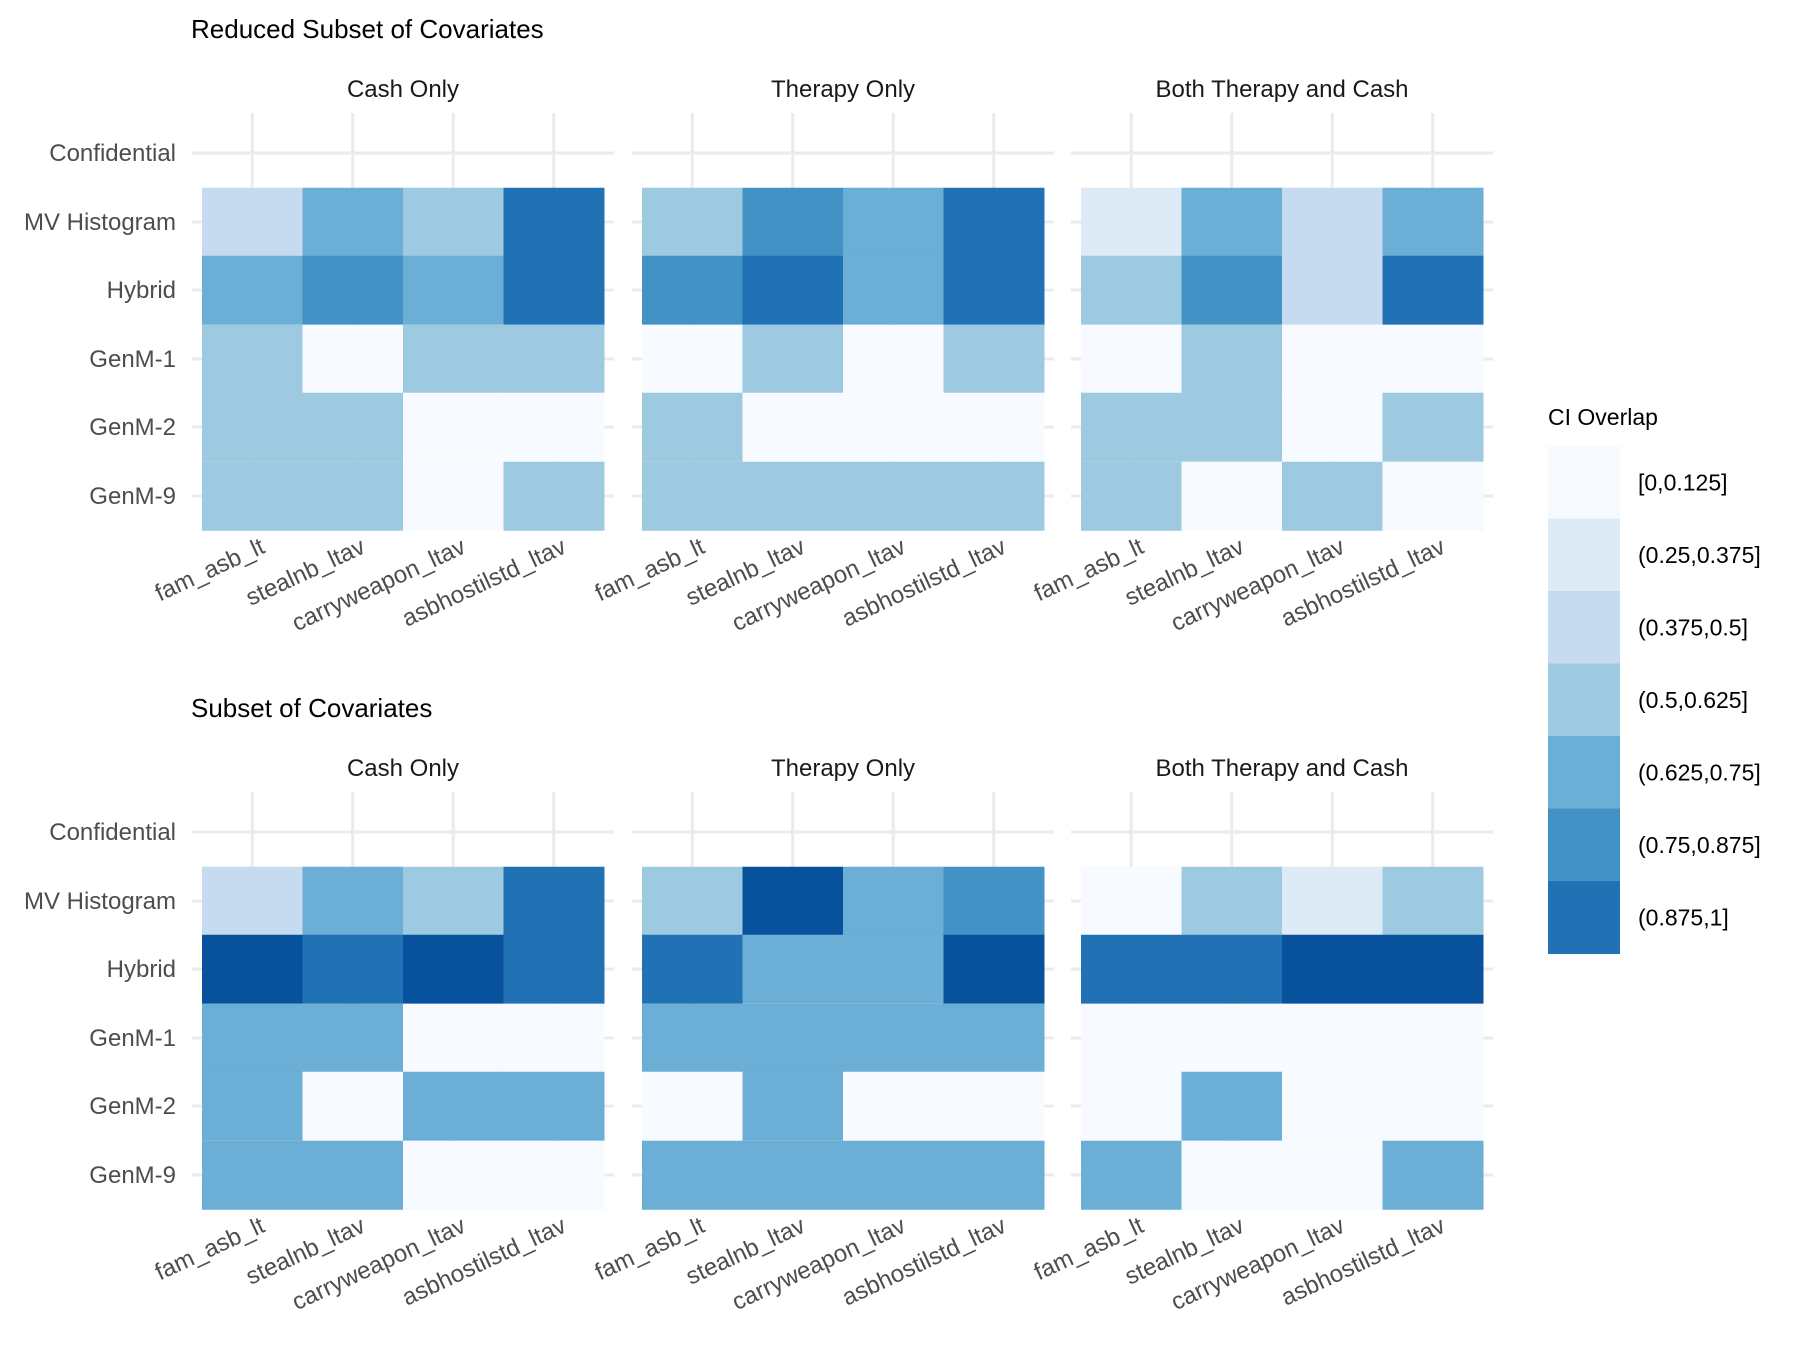 The image size is (1800, 1355). Describe the element at coordinates (112, 832) in the screenshot. I see `y-tick-label: Confidential` at that location.